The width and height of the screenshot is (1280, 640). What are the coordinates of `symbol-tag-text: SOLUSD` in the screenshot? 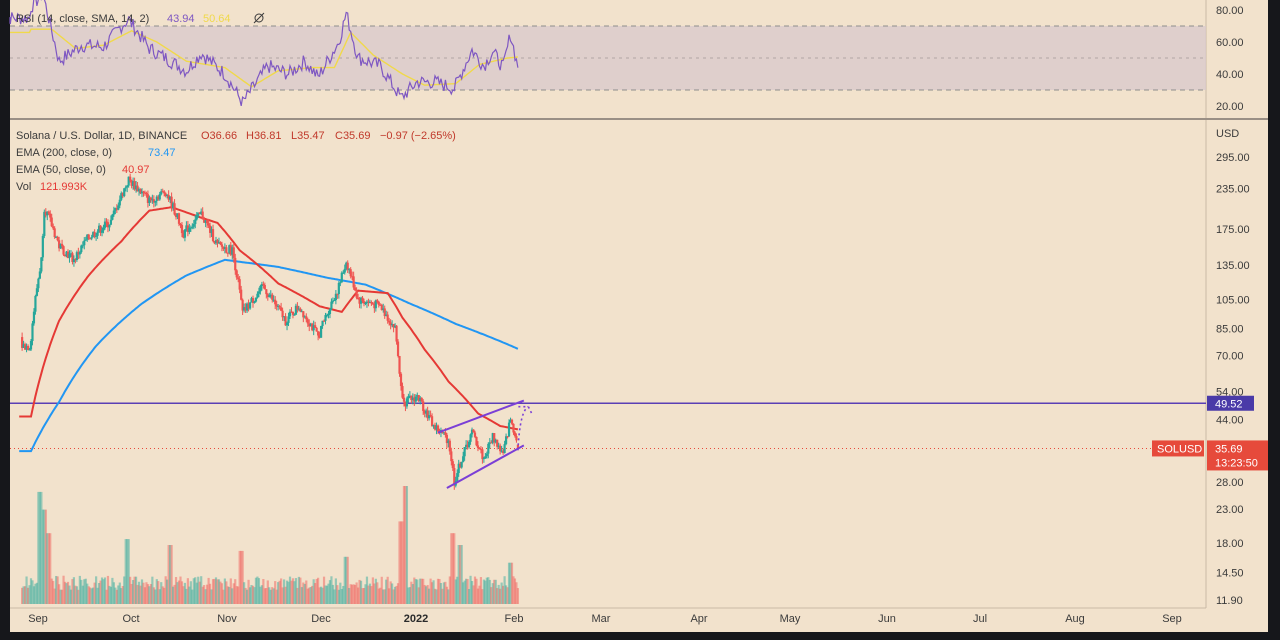 It's located at (1179, 449).